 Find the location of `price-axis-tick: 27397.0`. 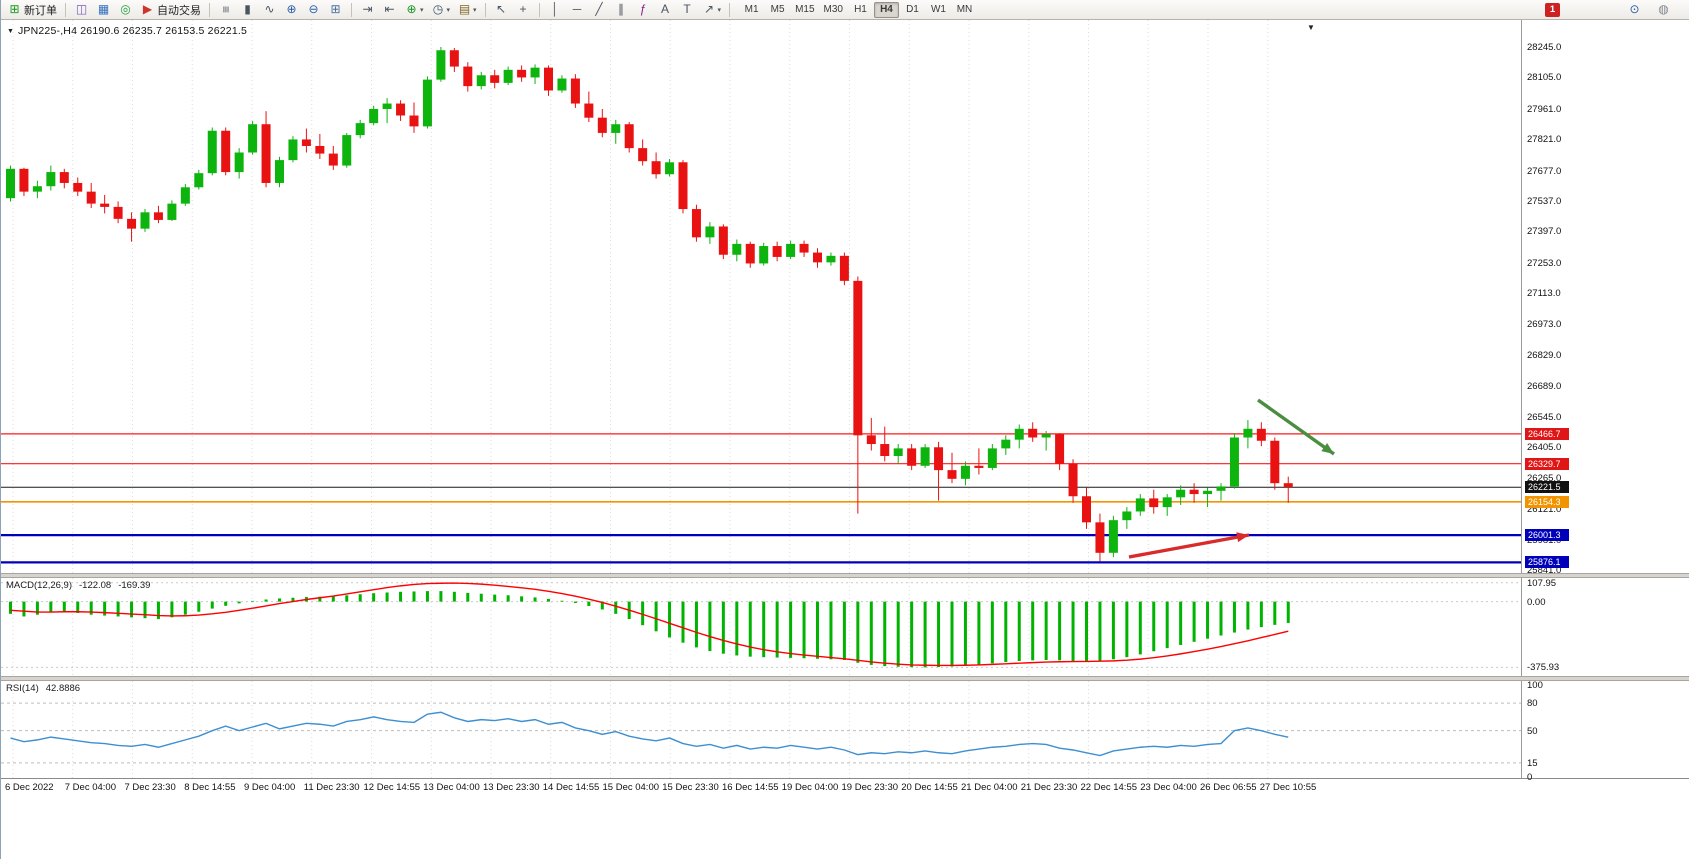

price-axis-tick: 27397.0 is located at coordinates (1544, 232).